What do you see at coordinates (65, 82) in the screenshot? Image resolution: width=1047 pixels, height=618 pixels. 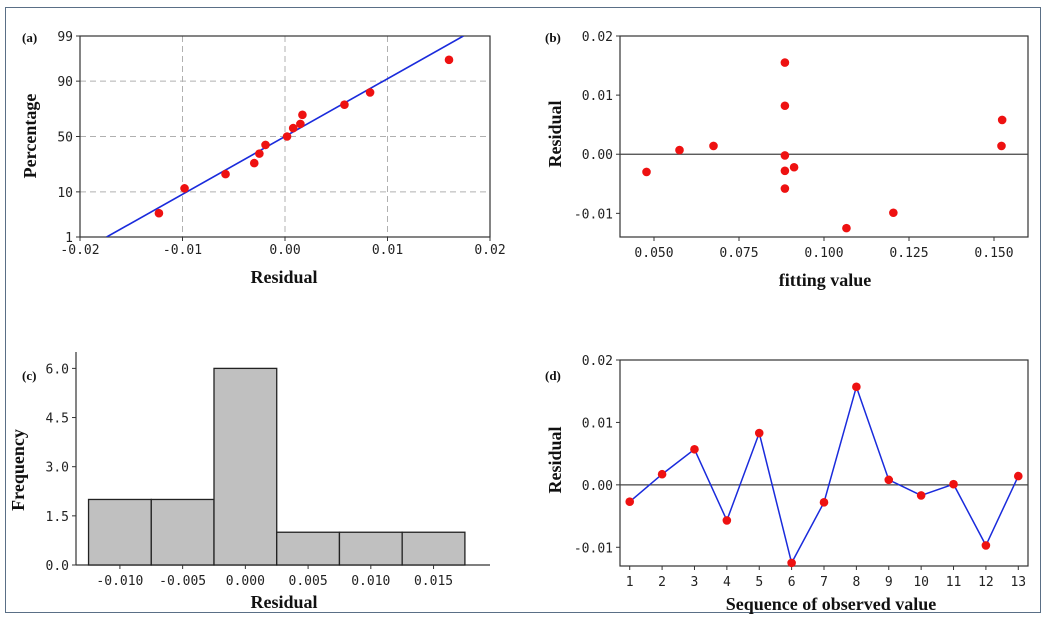 I see `y-tick-label: 90` at bounding box center [65, 82].